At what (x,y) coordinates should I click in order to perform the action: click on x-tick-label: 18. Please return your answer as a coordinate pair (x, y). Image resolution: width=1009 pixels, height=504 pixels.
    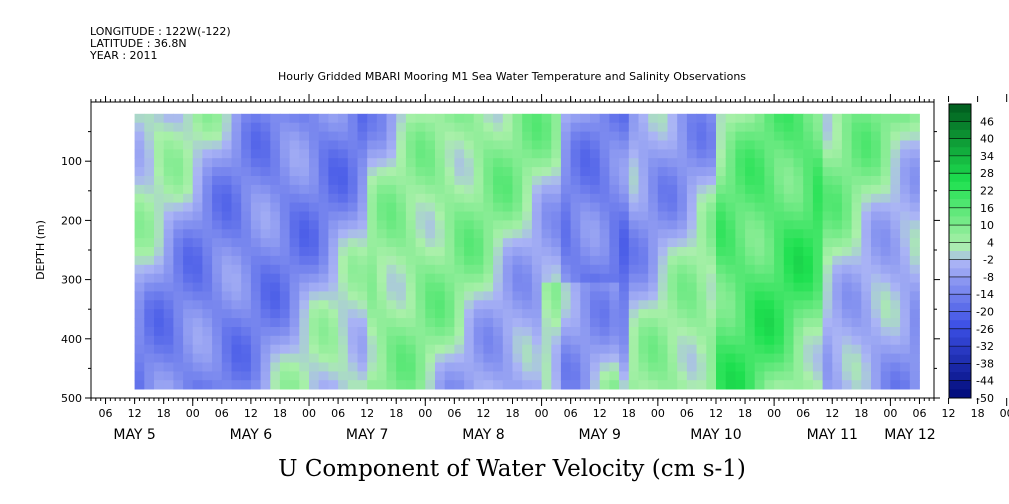
    Looking at the image, I should click on (978, 413).